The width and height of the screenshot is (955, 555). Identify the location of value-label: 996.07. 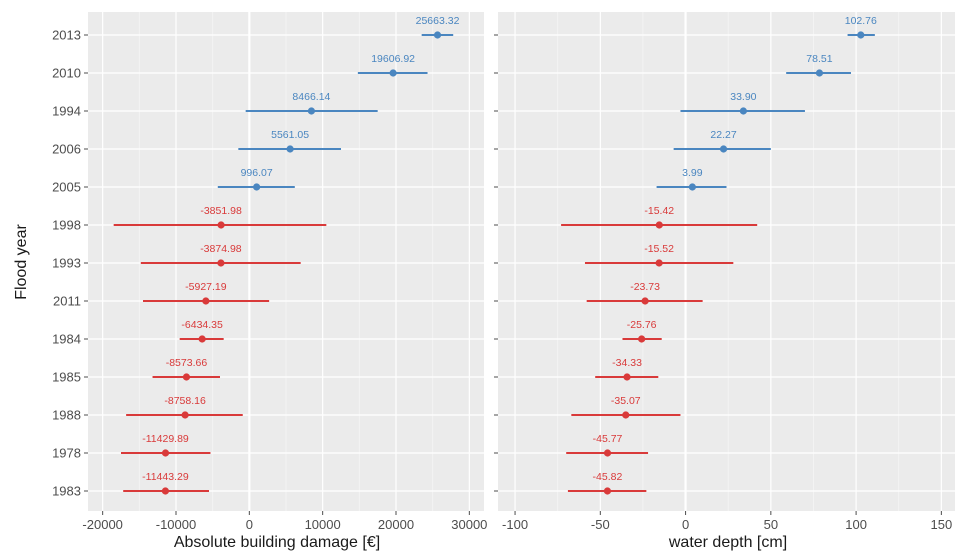
(257, 173).